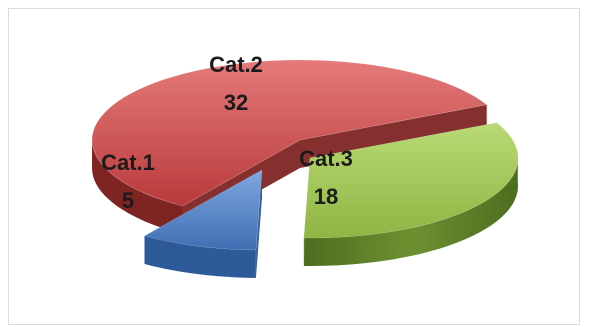 The image size is (590, 327). Describe the element at coordinates (326, 158) in the screenshot. I see `data-label-category-cat3: Cat.3` at that location.